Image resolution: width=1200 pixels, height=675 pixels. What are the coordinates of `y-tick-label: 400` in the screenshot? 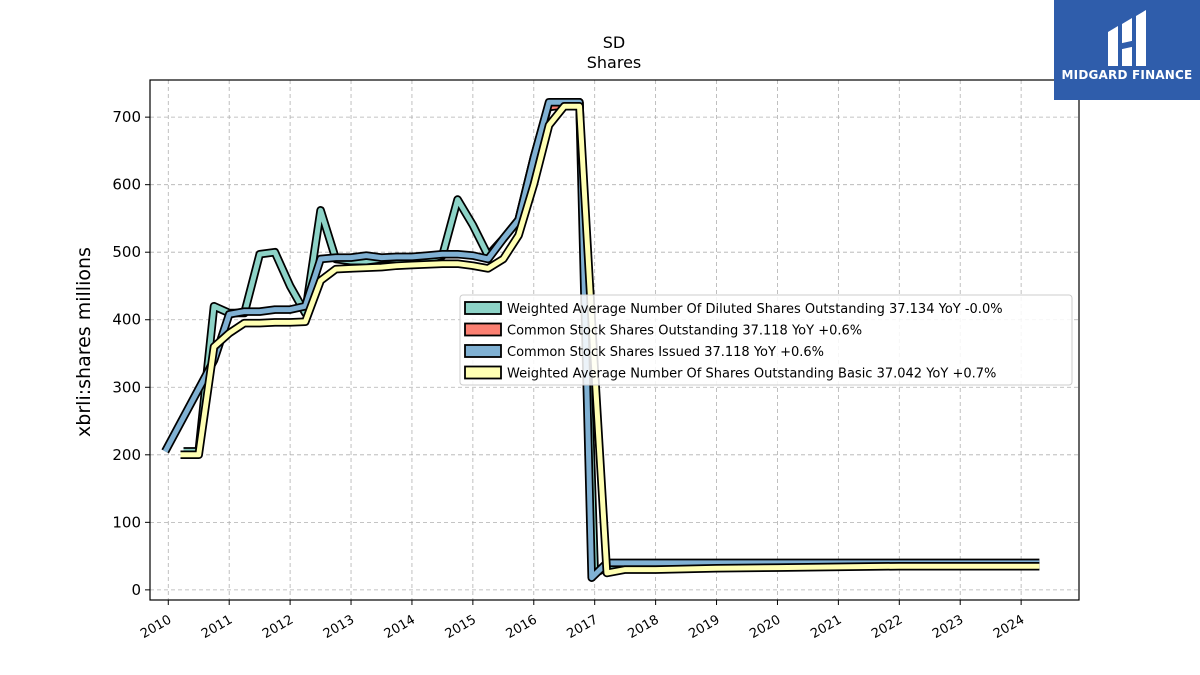 It's located at (126, 320).